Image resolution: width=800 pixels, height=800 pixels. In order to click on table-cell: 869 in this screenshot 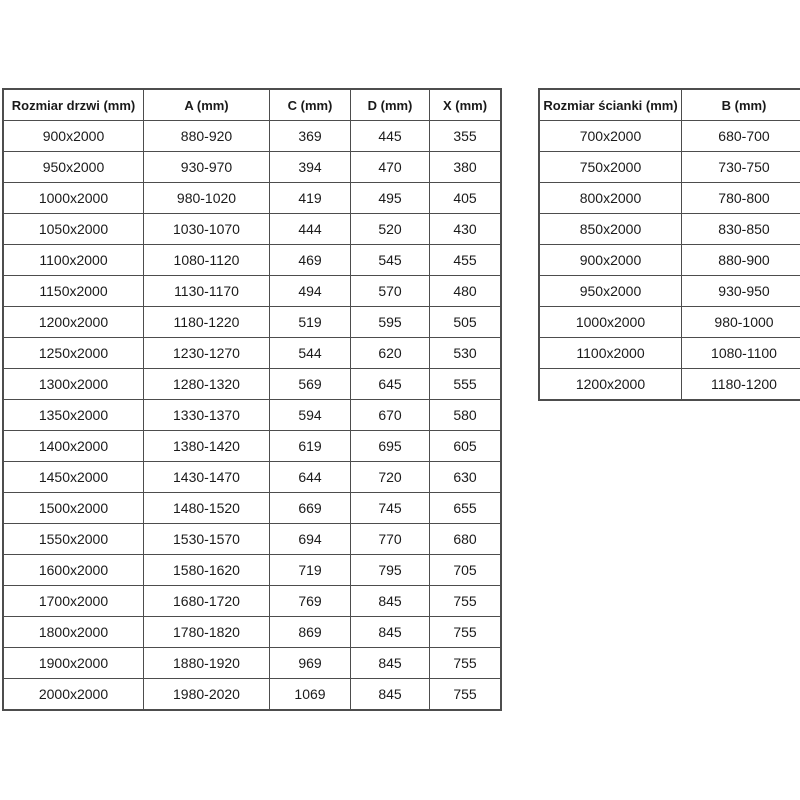, I will do `click(310, 632)`.